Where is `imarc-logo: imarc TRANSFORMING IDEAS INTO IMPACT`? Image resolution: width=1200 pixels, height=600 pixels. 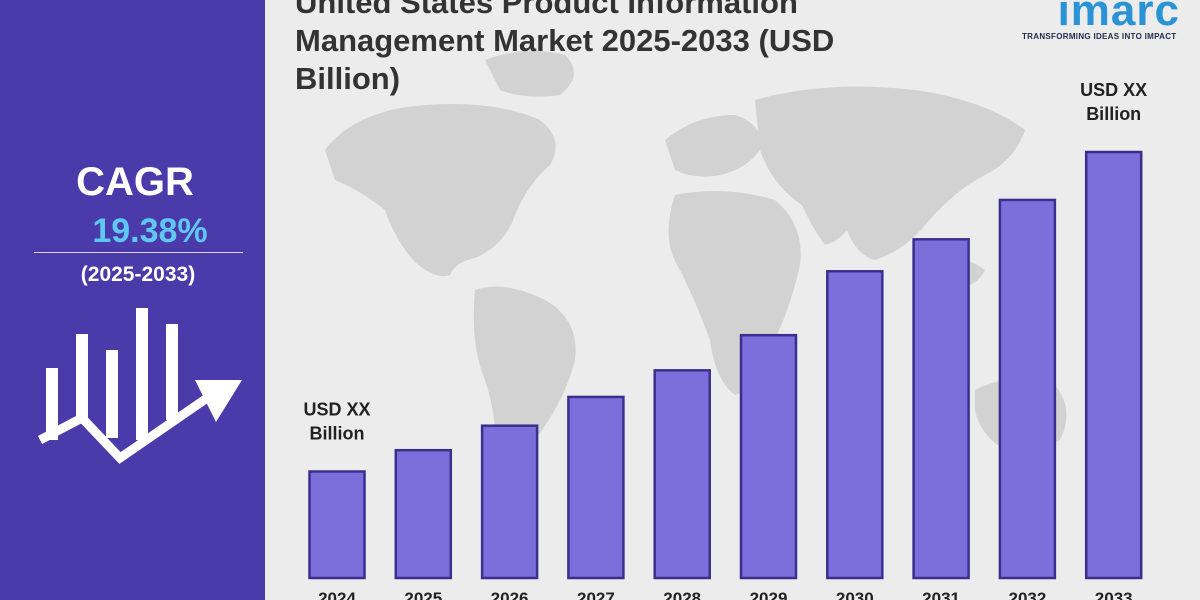
imarc-logo: imarc TRANSFORMING IDEAS INTO IMPACT is located at coordinates (1100, 23).